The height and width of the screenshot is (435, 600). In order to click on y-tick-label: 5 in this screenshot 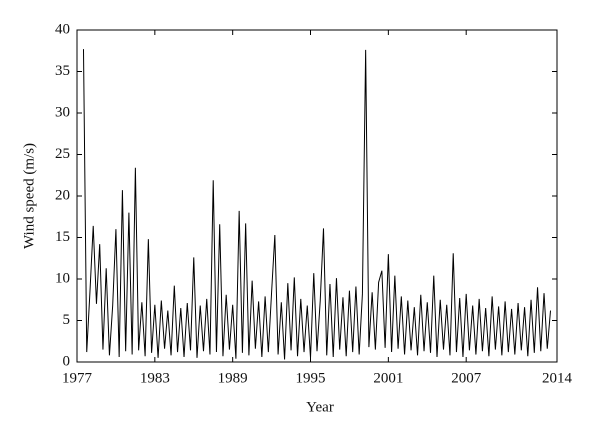, I will do `click(67, 320)`.